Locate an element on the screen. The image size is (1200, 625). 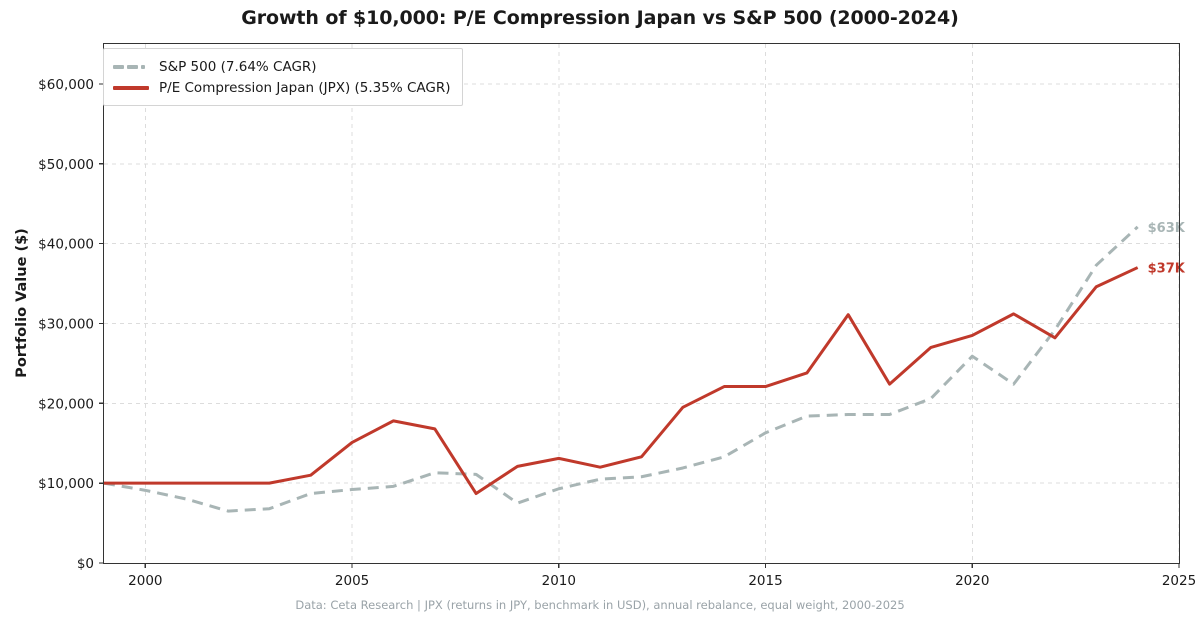
x-tick-label: 2020 is located at coordinates (972, 581).